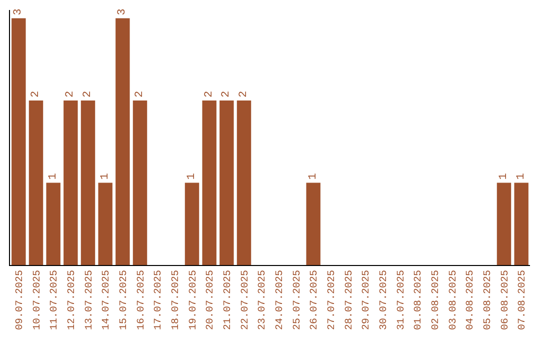 The width and height of the screenshot is (540, 340). What do you see at coordinates (471, 300) in the screenshot?
I see `x-tick-label: 04.08.2025` at bounding box center [471, 300].